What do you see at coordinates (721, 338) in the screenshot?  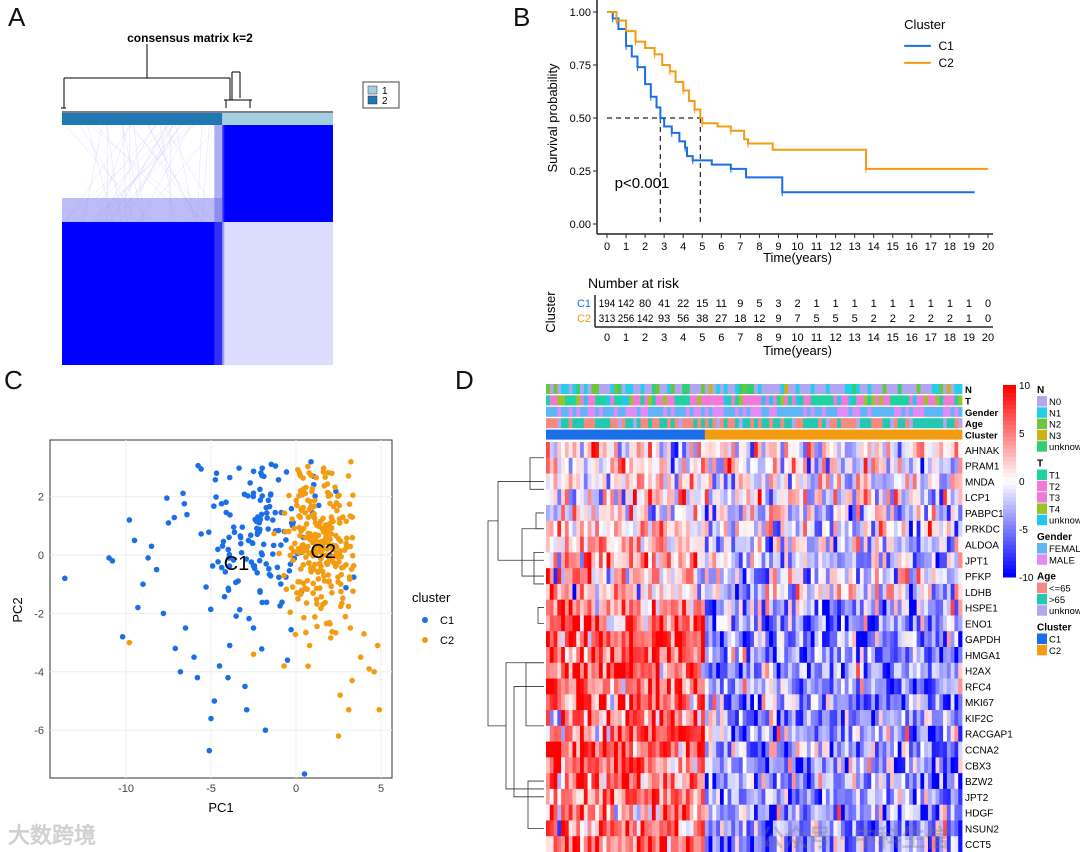 I see `risk-x-tick-label: 6` at bounding box center [721, 338].